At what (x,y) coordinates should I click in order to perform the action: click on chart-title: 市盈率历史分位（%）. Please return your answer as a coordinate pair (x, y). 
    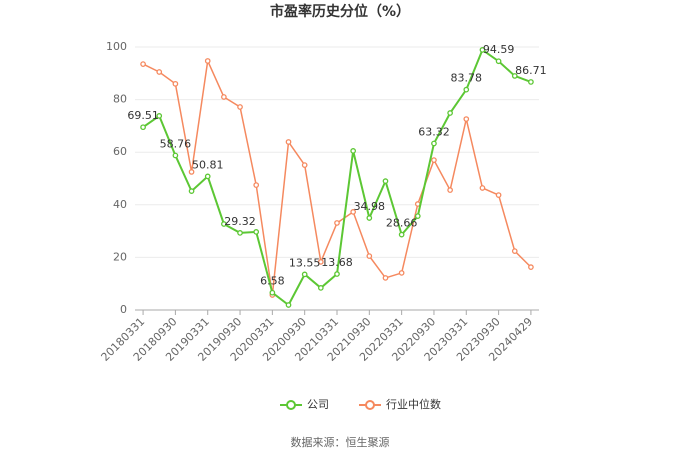
    Looking at the image, I should click on (340, 11).